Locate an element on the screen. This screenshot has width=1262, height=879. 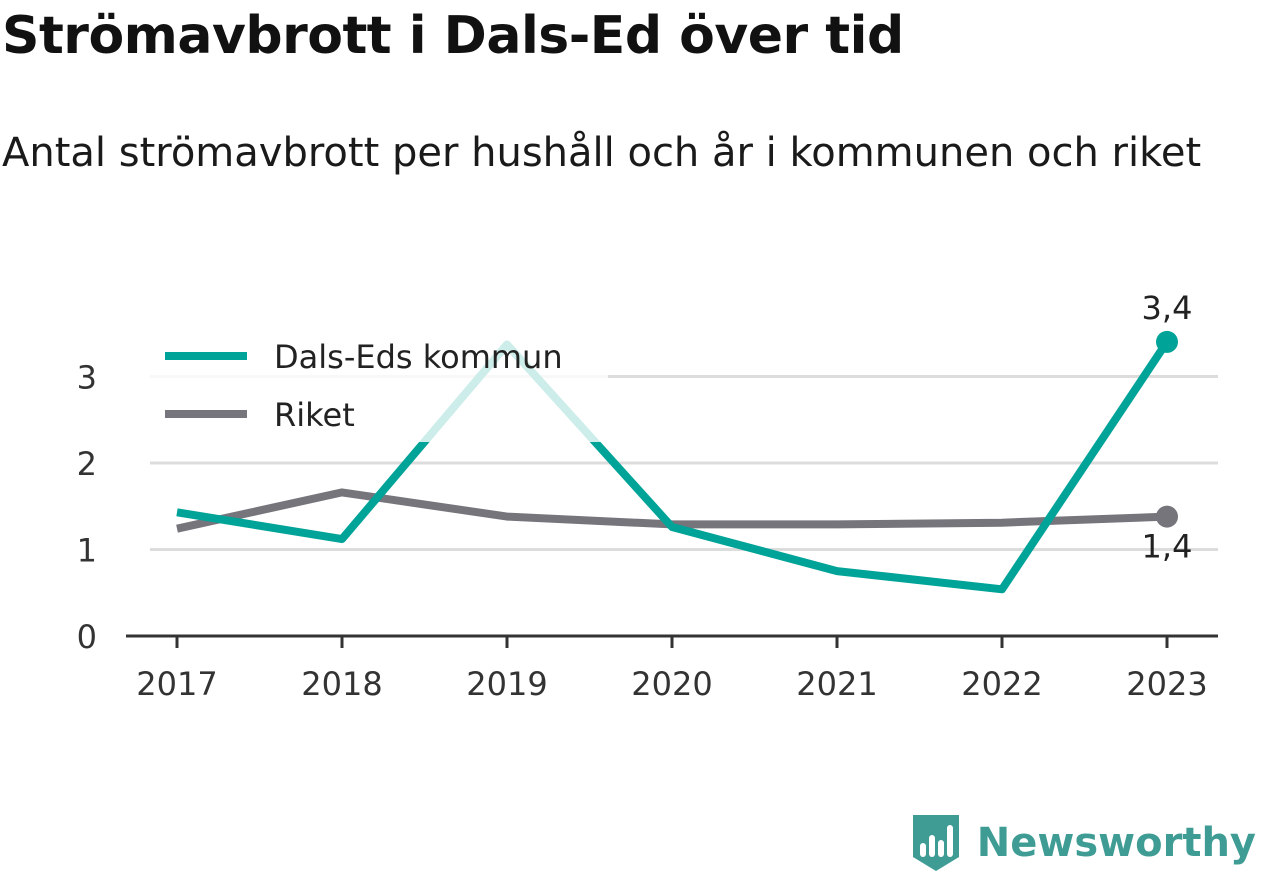
end-labels: 3,4 1,4 is located at coordinates (1167, 427).